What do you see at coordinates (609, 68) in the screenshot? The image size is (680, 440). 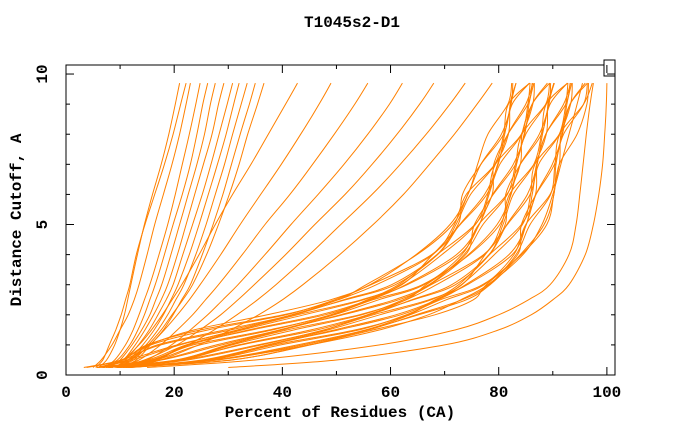 I see `legend-key-box` at bounding box center [609, 68].